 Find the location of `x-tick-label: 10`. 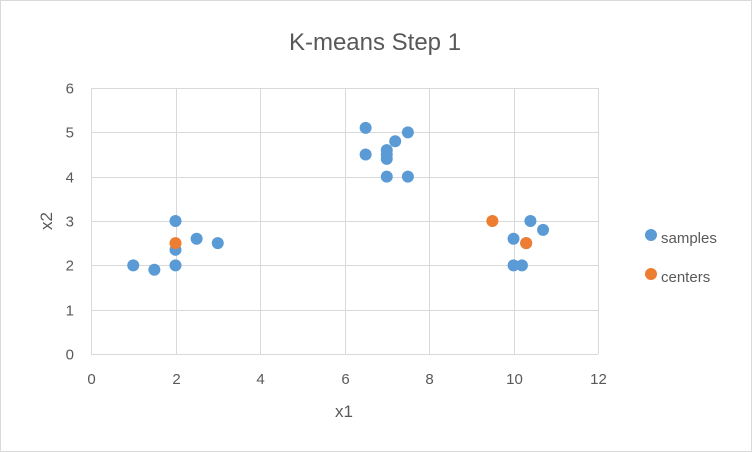

x-tick-label: 10 is located at coordinates (514, 379).